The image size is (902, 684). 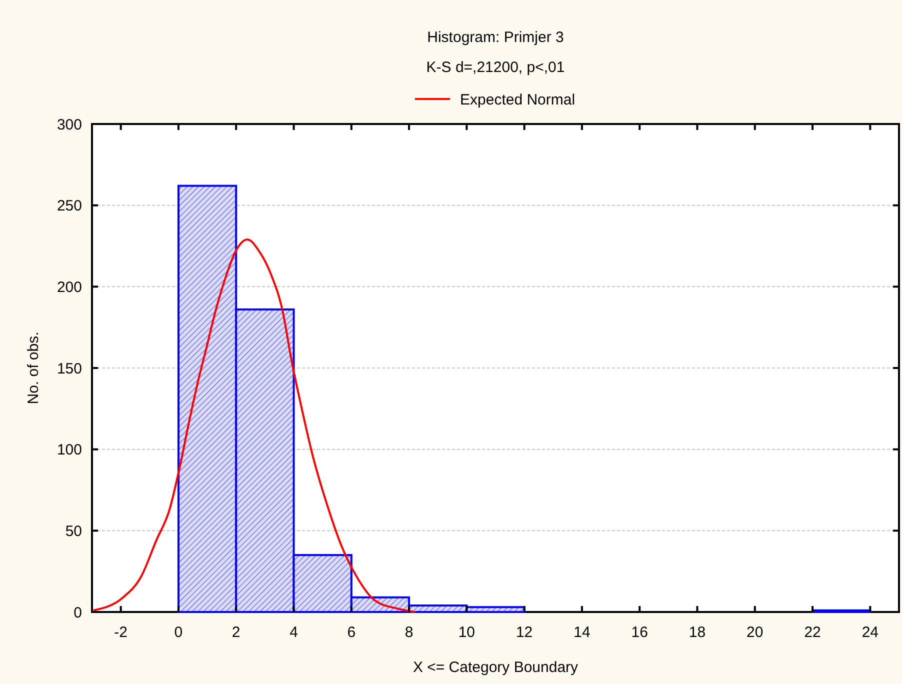 I want to click on legend-label: Expected Normal, so click(x=518, y=99).